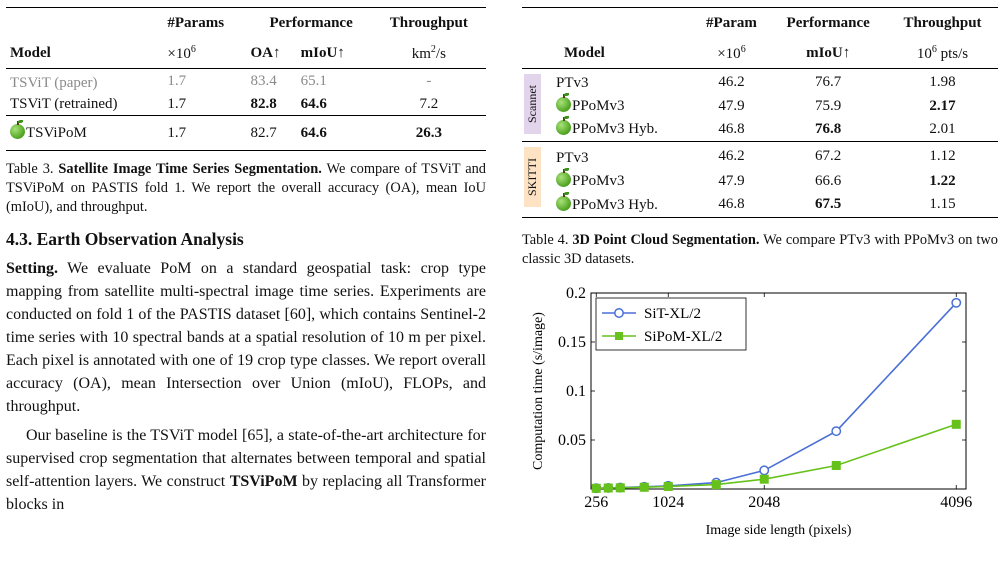 The width and height of the screenshot is (1002, 561). Describe the element at coordinates (125, 239) in the screenshot. I see `section-heading: 4.3. Earth Observation Analysis` at that location.